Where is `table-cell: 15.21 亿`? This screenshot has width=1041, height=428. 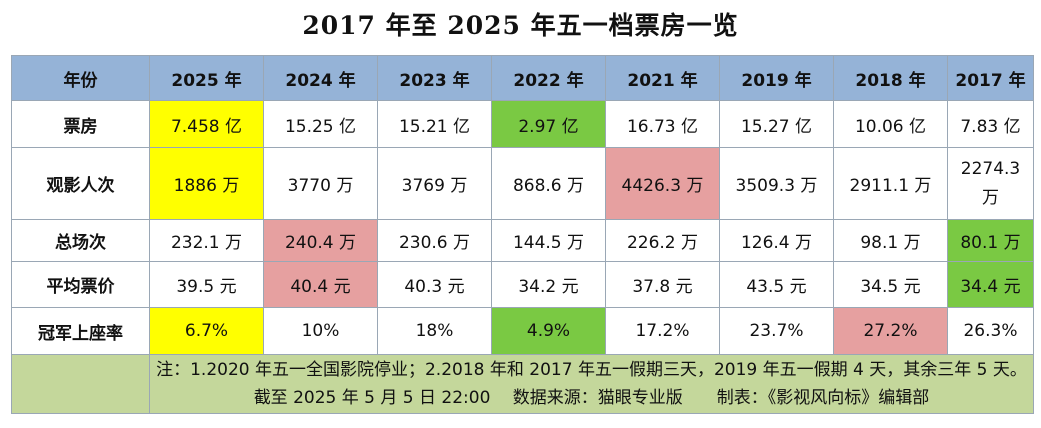
table-cell: 15.21 亿 is located at coordinates (434, 124).